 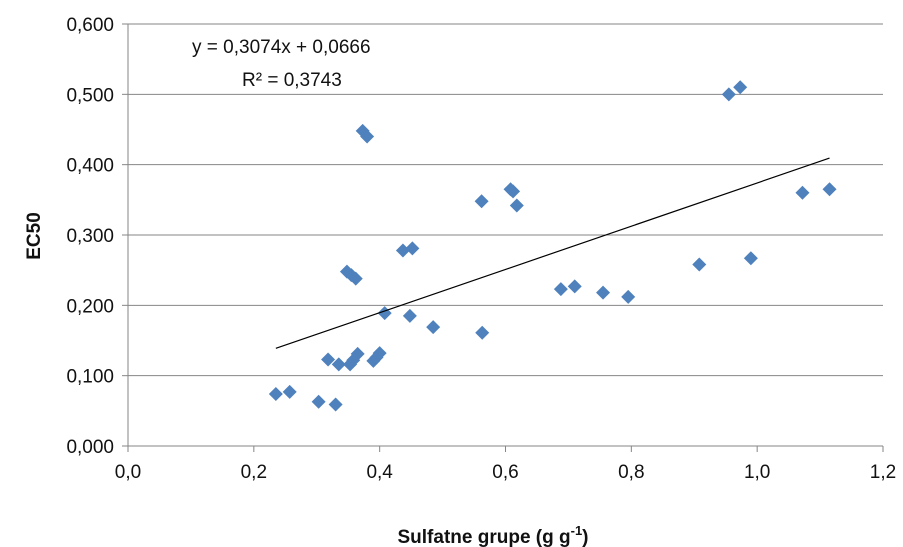 I want to click on x-axis-title-text: Sulfatne grupe (g g, so click(x=484, y=537).